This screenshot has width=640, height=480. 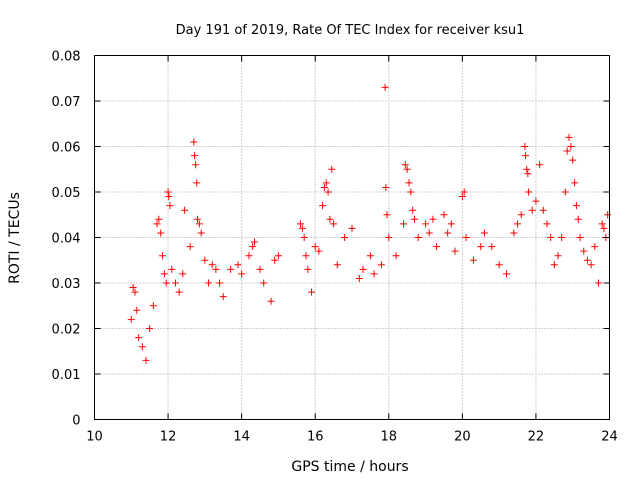 I want to click on x-tick-label: 22, so click(x=536, y=437).